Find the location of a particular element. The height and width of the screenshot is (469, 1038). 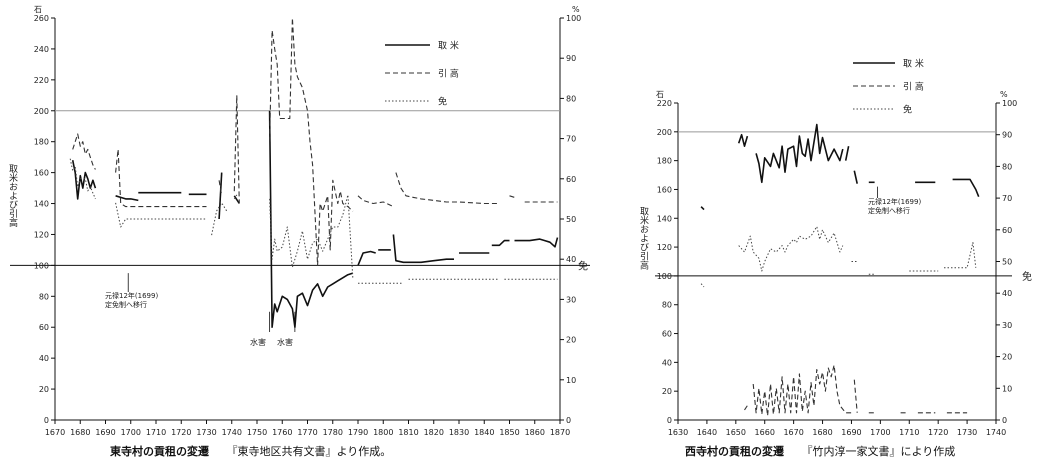

y-tick-label-left: 180 is located at coordinates (664, 161).